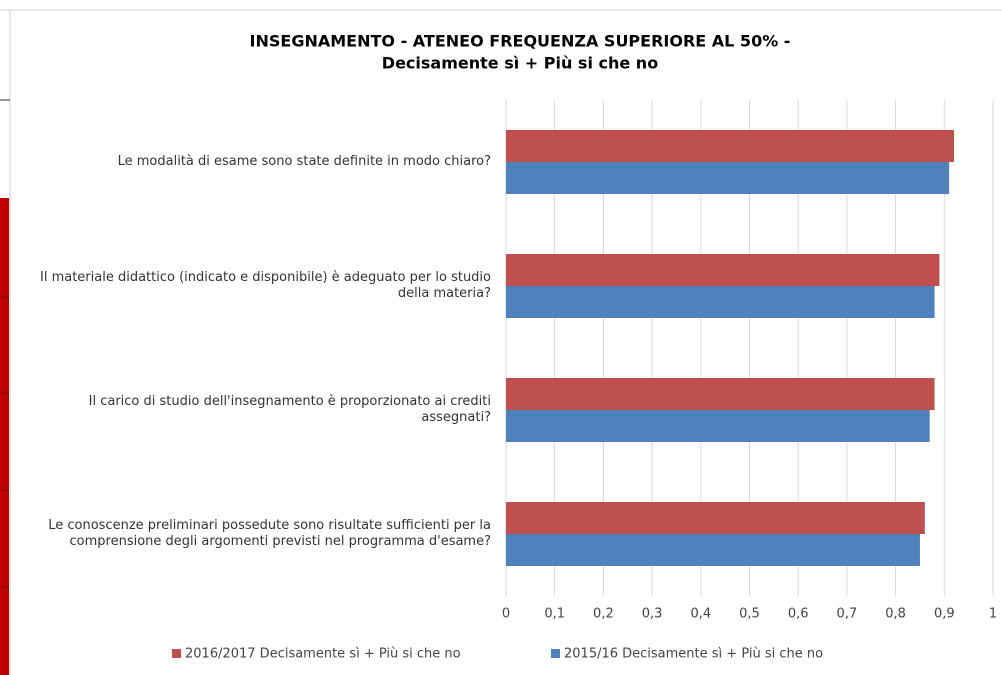 The height and width of the screenshot is (675, 1002). Describe the element at coordinates (693, 654) in the screenshot. I see `legend-label: 2015/16 Decisamente sì + Più si che no` at that location.